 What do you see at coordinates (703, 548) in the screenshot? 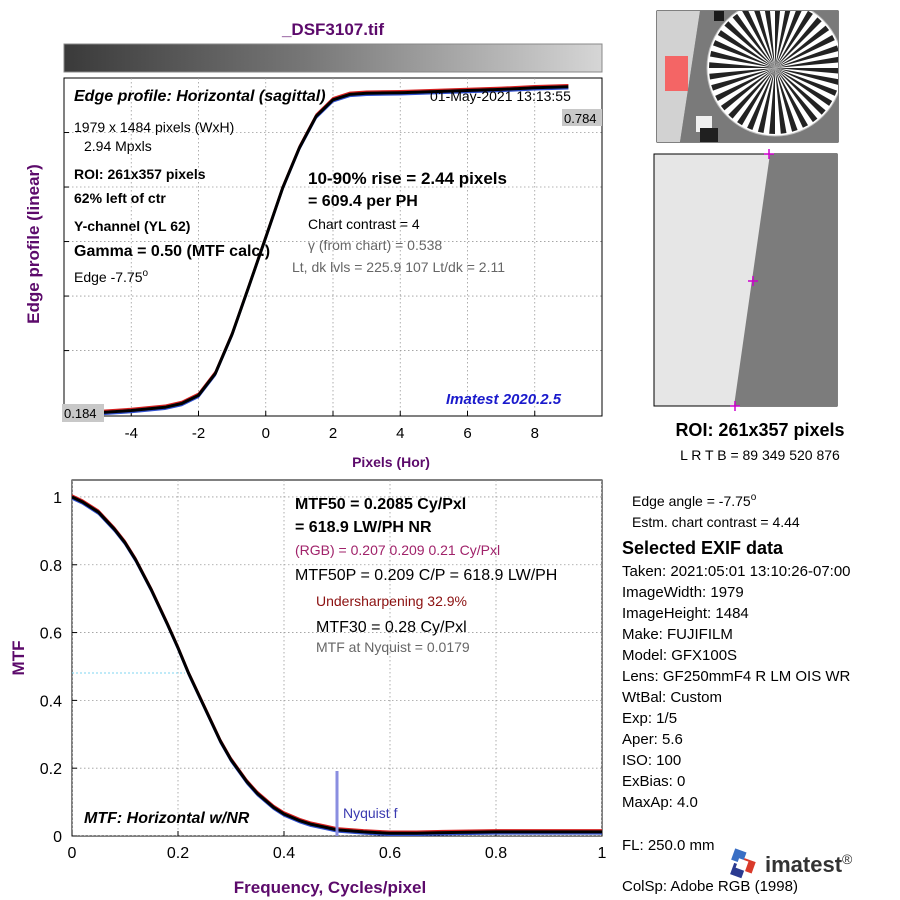
I see `exif-title: Selected EXIF data` at bounding box center [703, 548].